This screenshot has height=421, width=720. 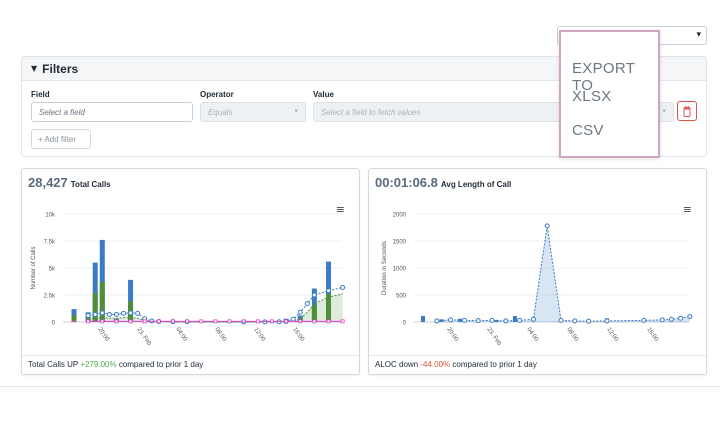 I want to click on y-tick-label: 1000, so click(x=400, y=270).